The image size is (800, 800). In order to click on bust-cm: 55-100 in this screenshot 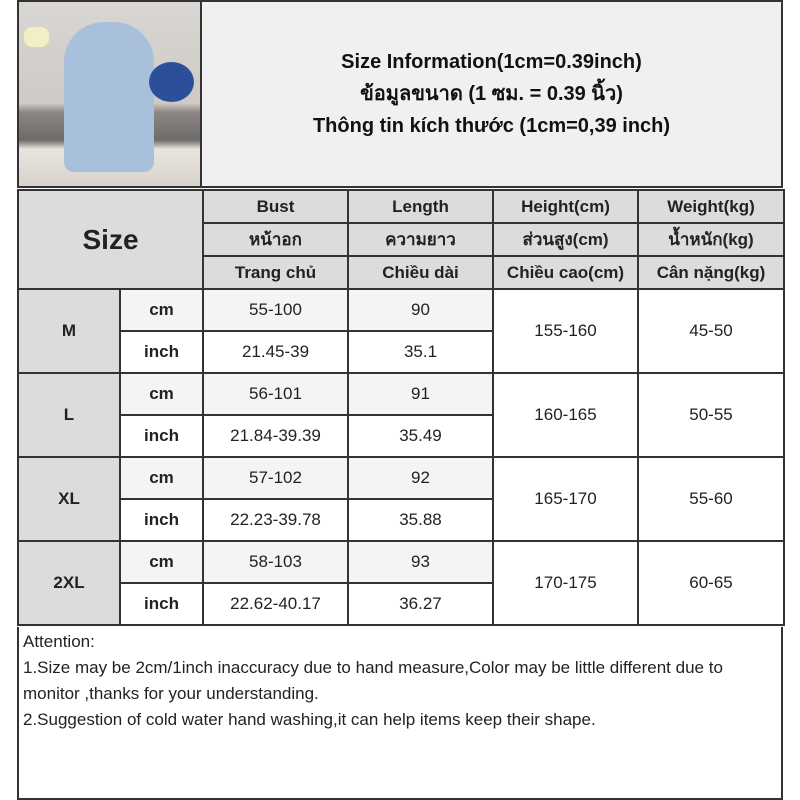, I will do `click(275, 310)`.